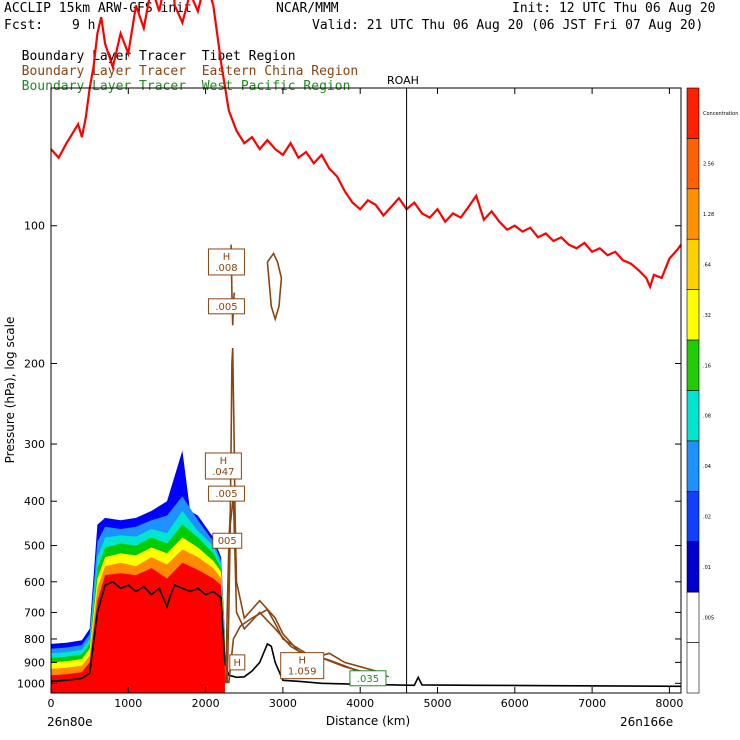 The width and height of the screenshot is (740, 740). I want to click on colorbar-level-label: 1.28, so click(708, 215).